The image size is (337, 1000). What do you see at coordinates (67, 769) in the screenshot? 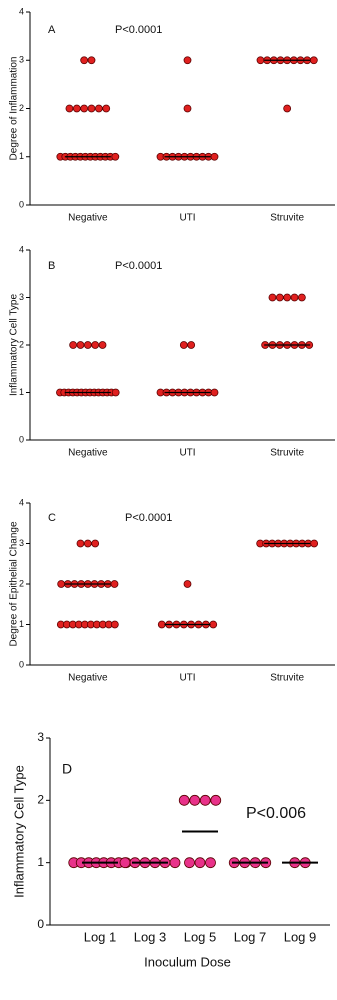
I see `panel-label: D` at bounding box center [67, 769].